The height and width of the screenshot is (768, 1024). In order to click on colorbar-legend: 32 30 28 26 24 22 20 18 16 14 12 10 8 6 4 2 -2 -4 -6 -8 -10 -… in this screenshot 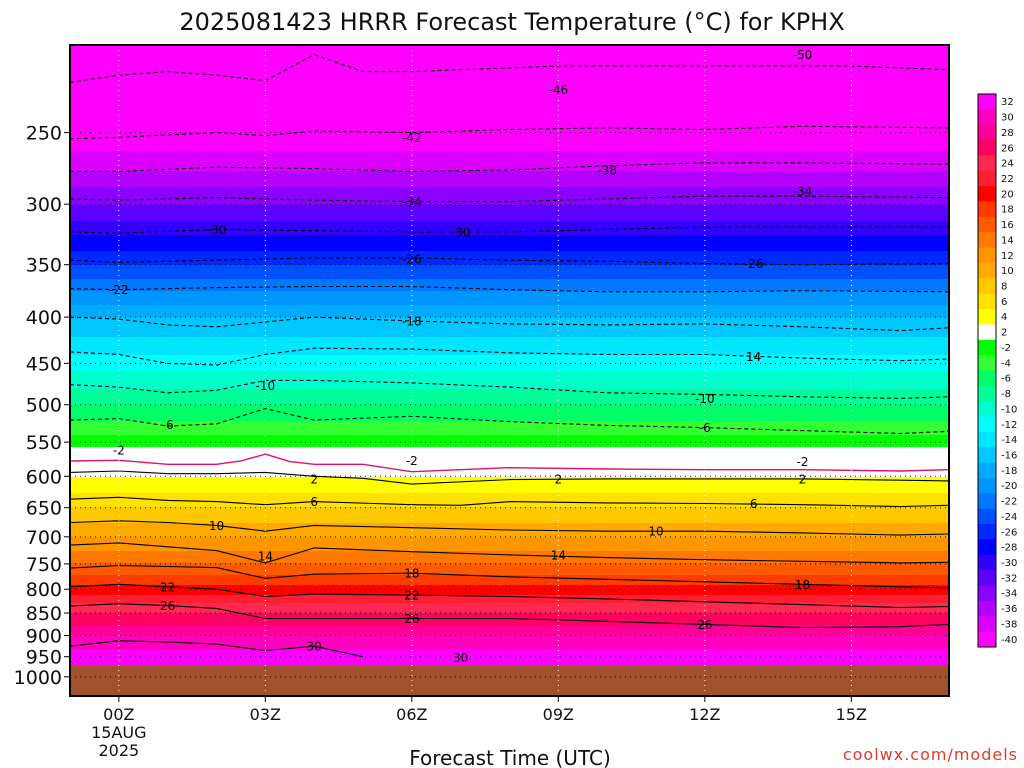, I will do `click(997, 370)`.